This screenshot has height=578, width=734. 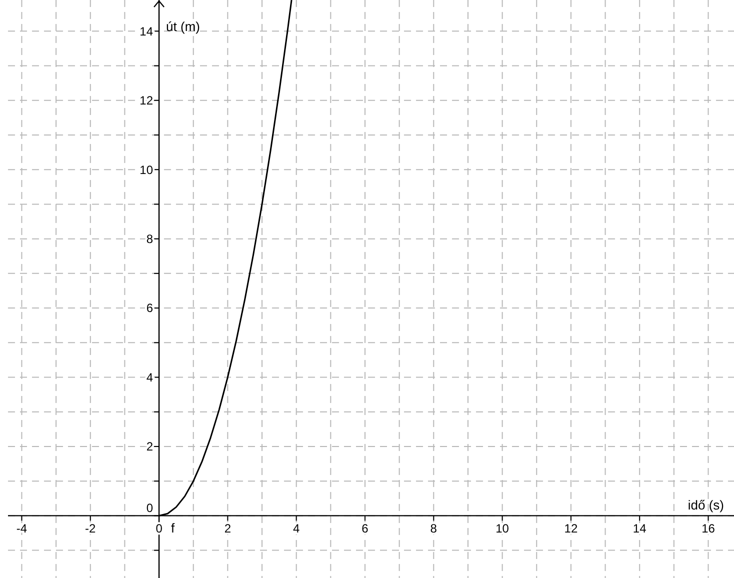 What do you see at coordinates (150, 447) in the screenshot?
I see `y-tick-label: 2` at bounding box center [150, 447].